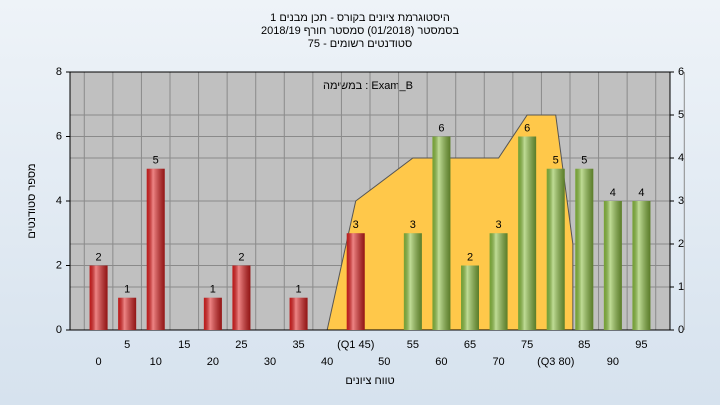 Image resolution: width=720 pixels, height=405 pixels. I want to click on x-tick-label: 40, so click(327, 362).